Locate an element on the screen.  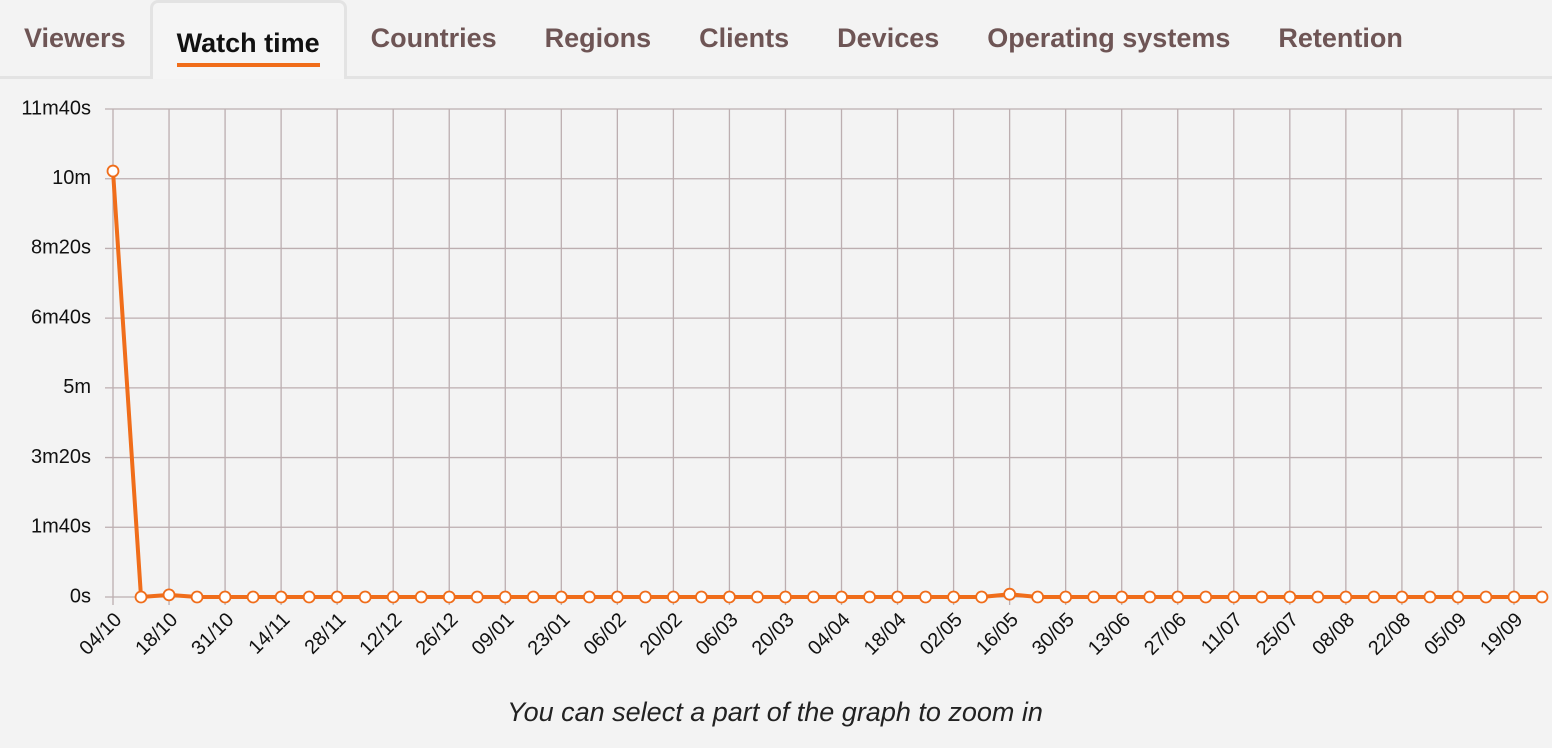
tab-label: Clients is located at coordinates (744, 37).